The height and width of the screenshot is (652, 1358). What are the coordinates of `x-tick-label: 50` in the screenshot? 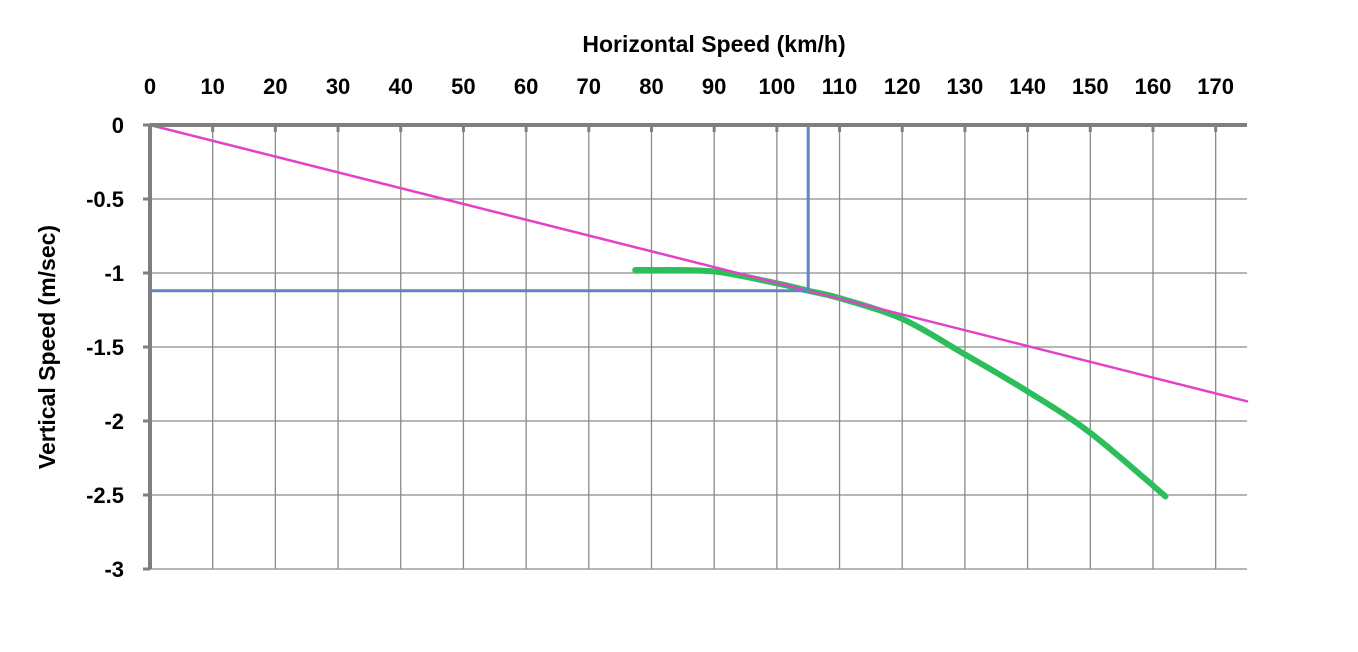 It's located at (463, 86).